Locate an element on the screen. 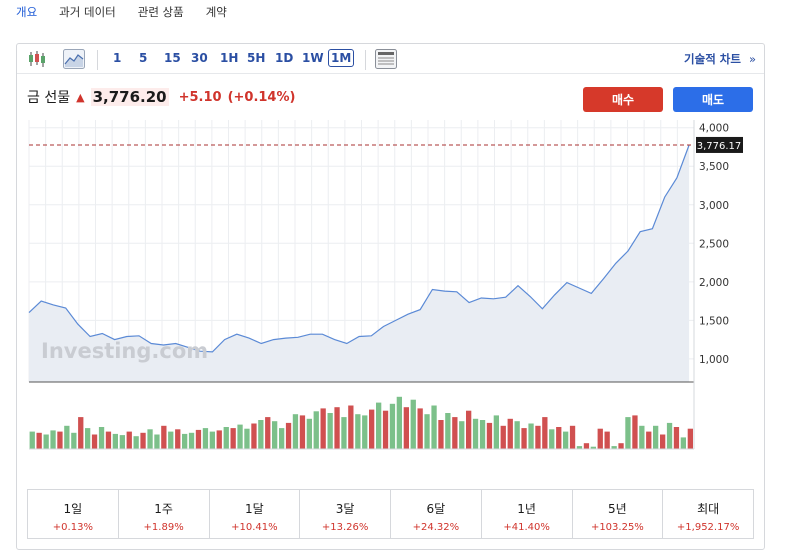  technical-chart-link: 기술적 차트 » is located at coordinates (720, 59).